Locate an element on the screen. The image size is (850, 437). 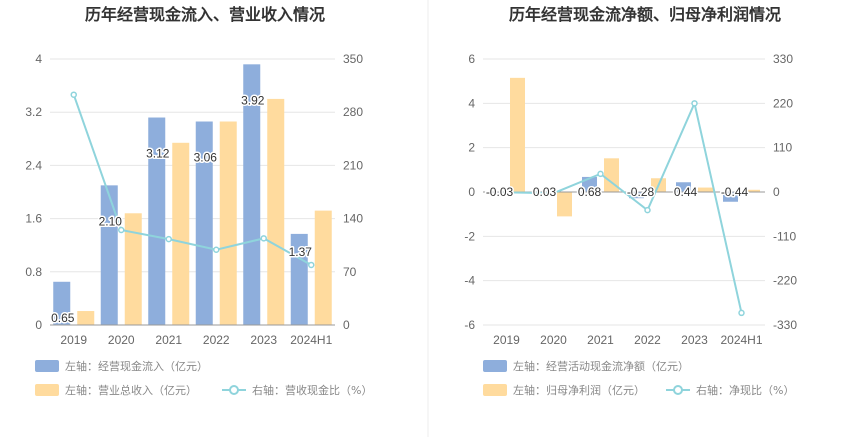
chart2-x-tick-label: 2023 is located at coordinates (694, 340).